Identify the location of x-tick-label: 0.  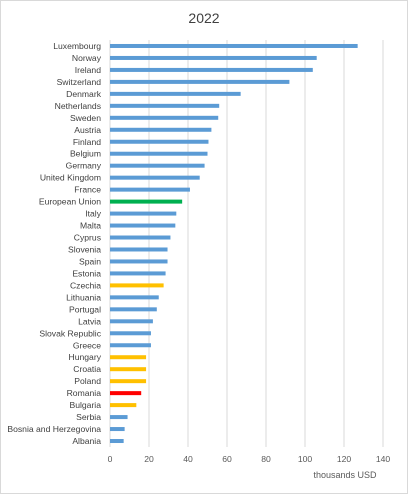
(110, 459).